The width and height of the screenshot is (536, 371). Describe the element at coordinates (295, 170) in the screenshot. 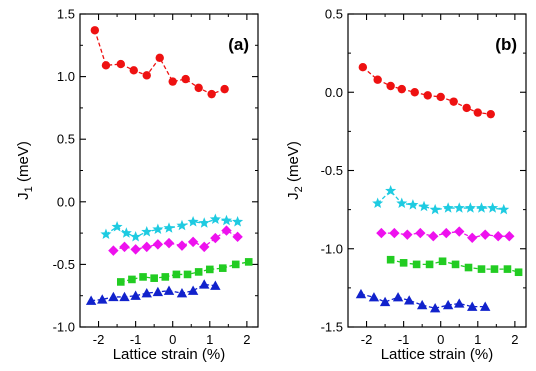

I see `y-axis-title: J2 (meV)` at that location.